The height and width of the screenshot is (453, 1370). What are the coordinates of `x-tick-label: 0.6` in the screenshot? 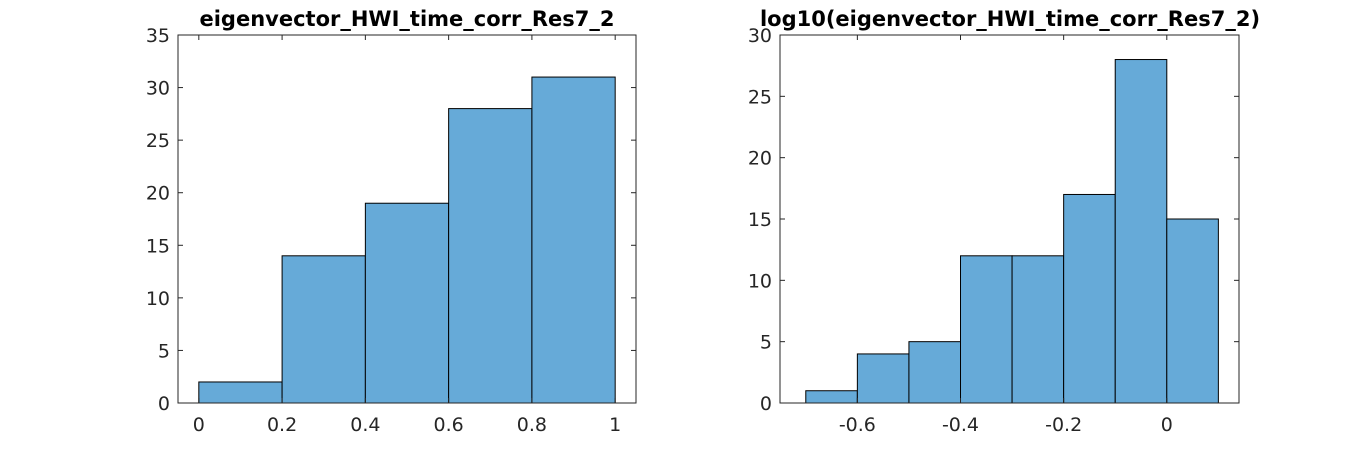 It's located at (449, 425).